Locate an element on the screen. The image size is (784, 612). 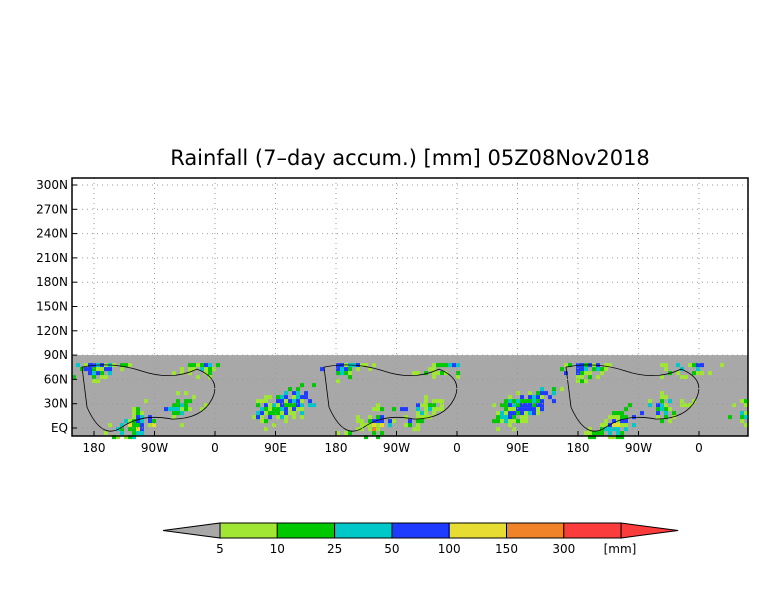
colorbar-level-label: 150 is located at coordinates (506, 549).